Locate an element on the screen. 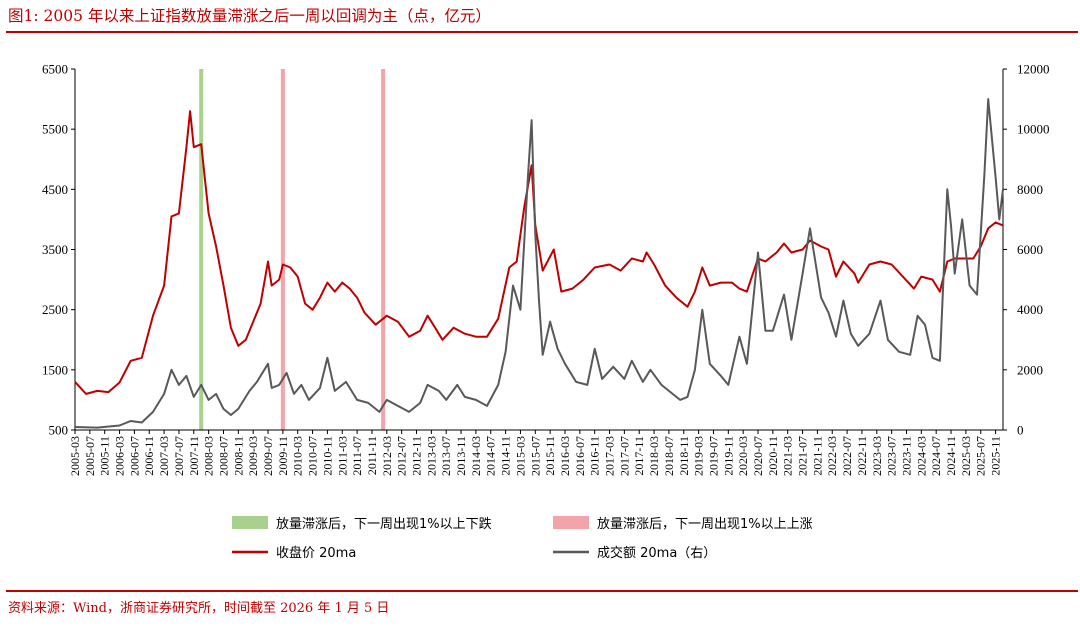 This screenshot has height=632, width=1080. x-tick-label: 2012-03 is located at coordinates (387, 456).